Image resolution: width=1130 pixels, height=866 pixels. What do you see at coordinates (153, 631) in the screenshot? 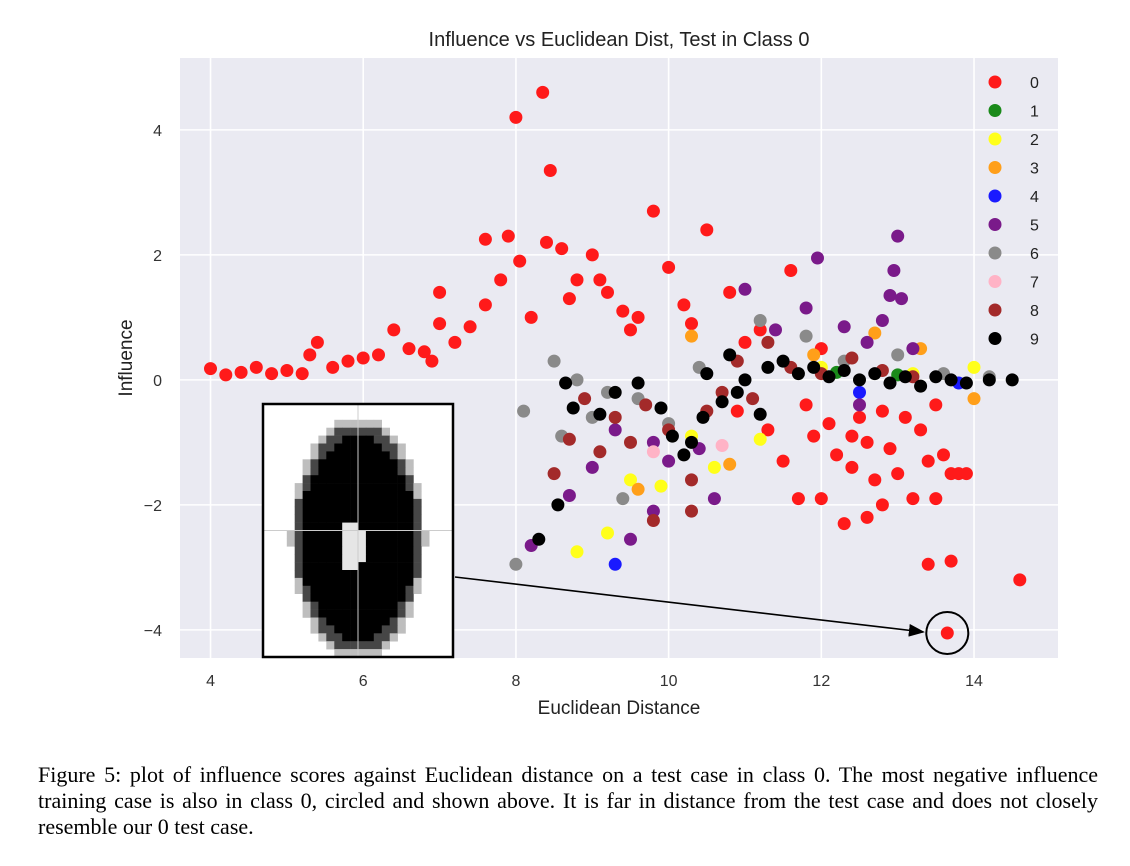
I see `y-tick-label: −4` at bounding box center [153, 631].